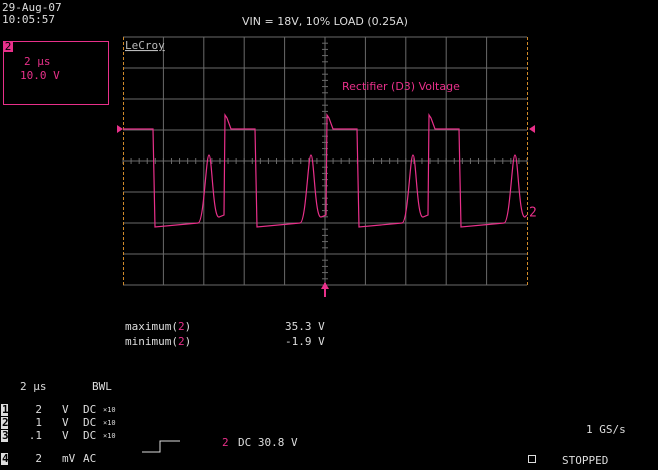  I want to click on channel-scale: 1, so click(38, 422).